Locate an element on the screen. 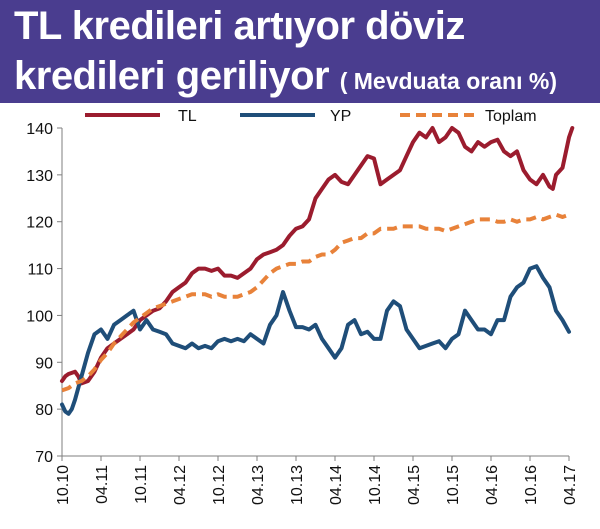 This screenshot has height=529, width=600. chart-subtitle: ( Mevduata oranı %) is located at coordinates (448, 81).